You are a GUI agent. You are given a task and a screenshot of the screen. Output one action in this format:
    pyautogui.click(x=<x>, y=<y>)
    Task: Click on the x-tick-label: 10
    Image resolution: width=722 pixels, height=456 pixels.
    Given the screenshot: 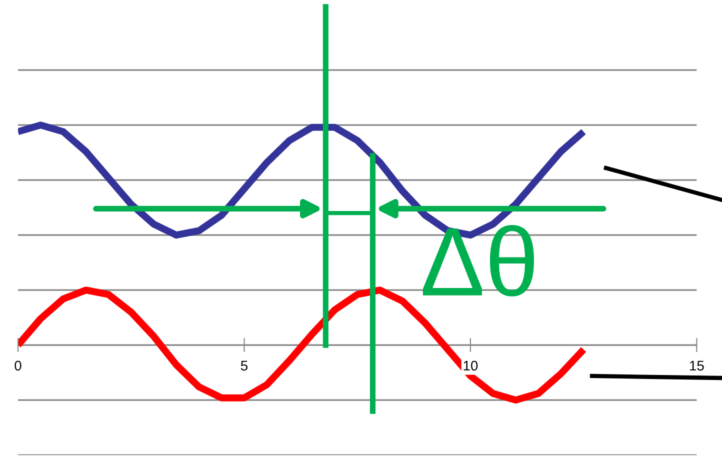 What is the action you would take?
    pyautogui.click(x=471, y=365)
    